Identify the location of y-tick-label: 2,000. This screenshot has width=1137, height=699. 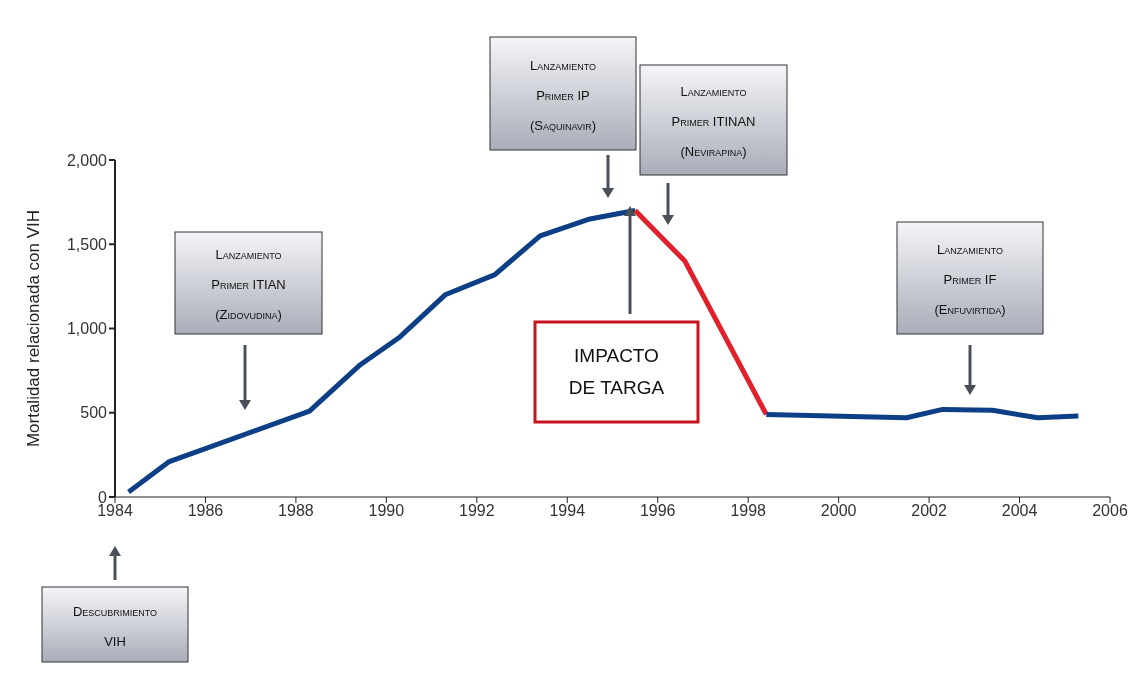
(87, 160).